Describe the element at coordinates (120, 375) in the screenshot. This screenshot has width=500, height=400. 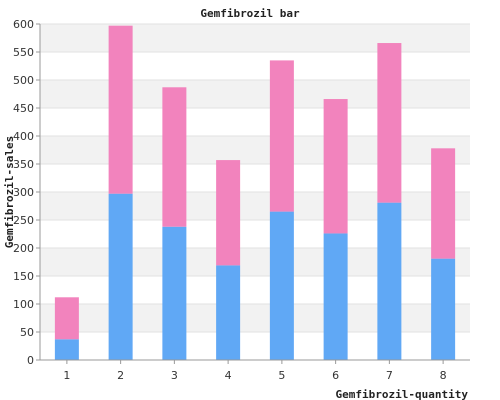
I see `x-tick-label: 2` at that location.